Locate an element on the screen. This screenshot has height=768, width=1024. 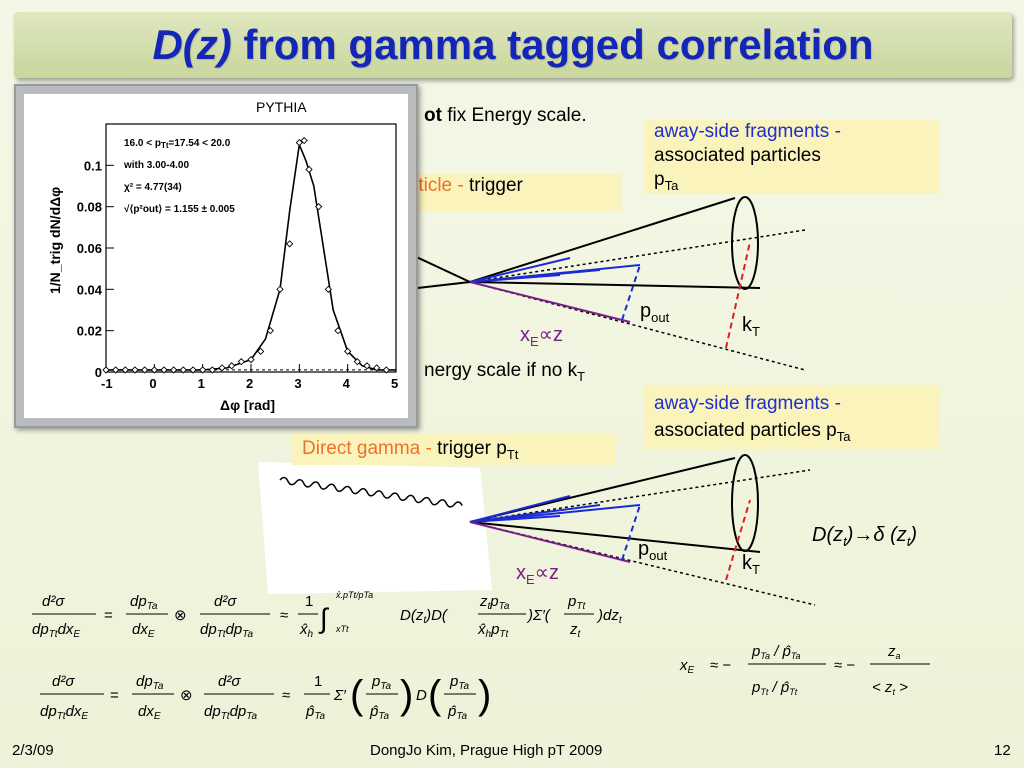
annotation-range: with 3.00-4.00 is located at coordinates (156, 165).